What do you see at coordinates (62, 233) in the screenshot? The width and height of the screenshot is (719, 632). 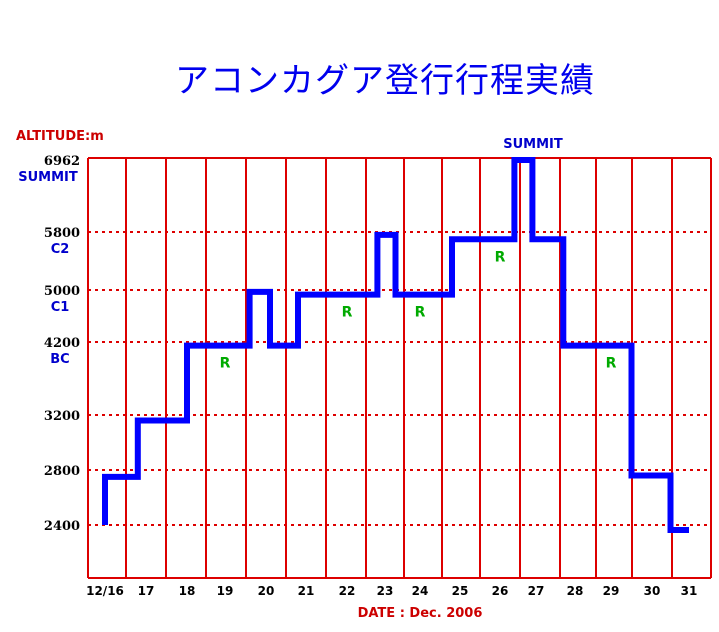 I see `y-tick-label: 5800` at bounding box center [62, 233].